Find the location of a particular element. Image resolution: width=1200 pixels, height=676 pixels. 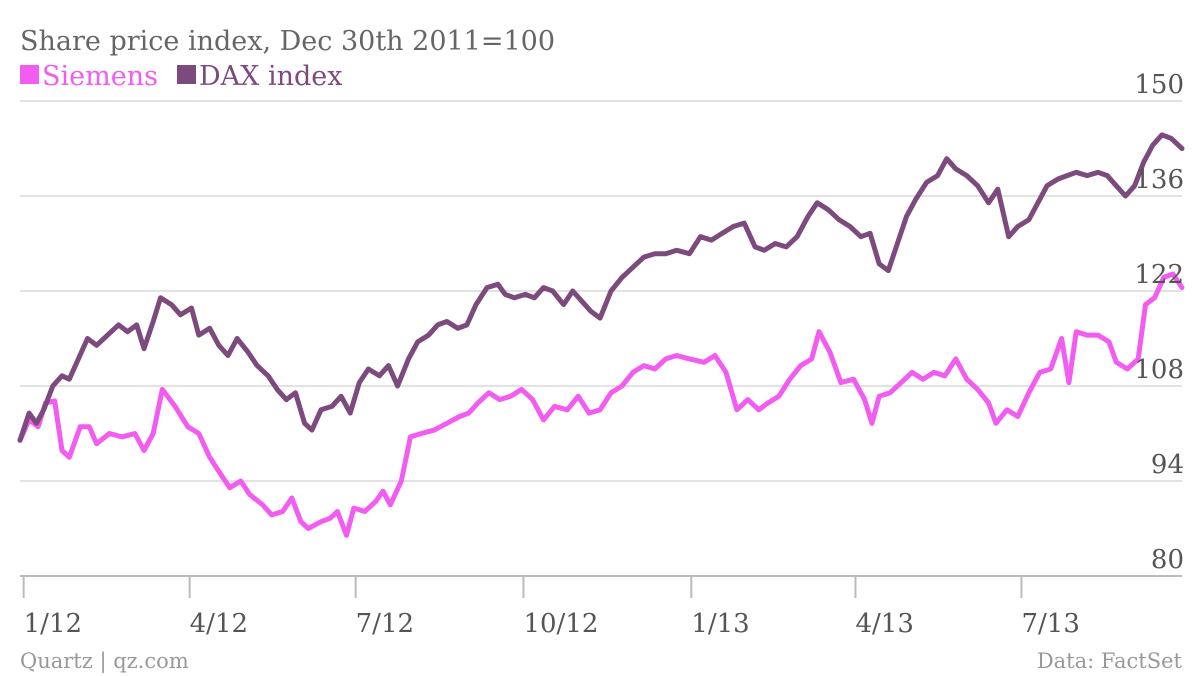

x-tick-label: 10/12 is located at coordinates (560, 624).